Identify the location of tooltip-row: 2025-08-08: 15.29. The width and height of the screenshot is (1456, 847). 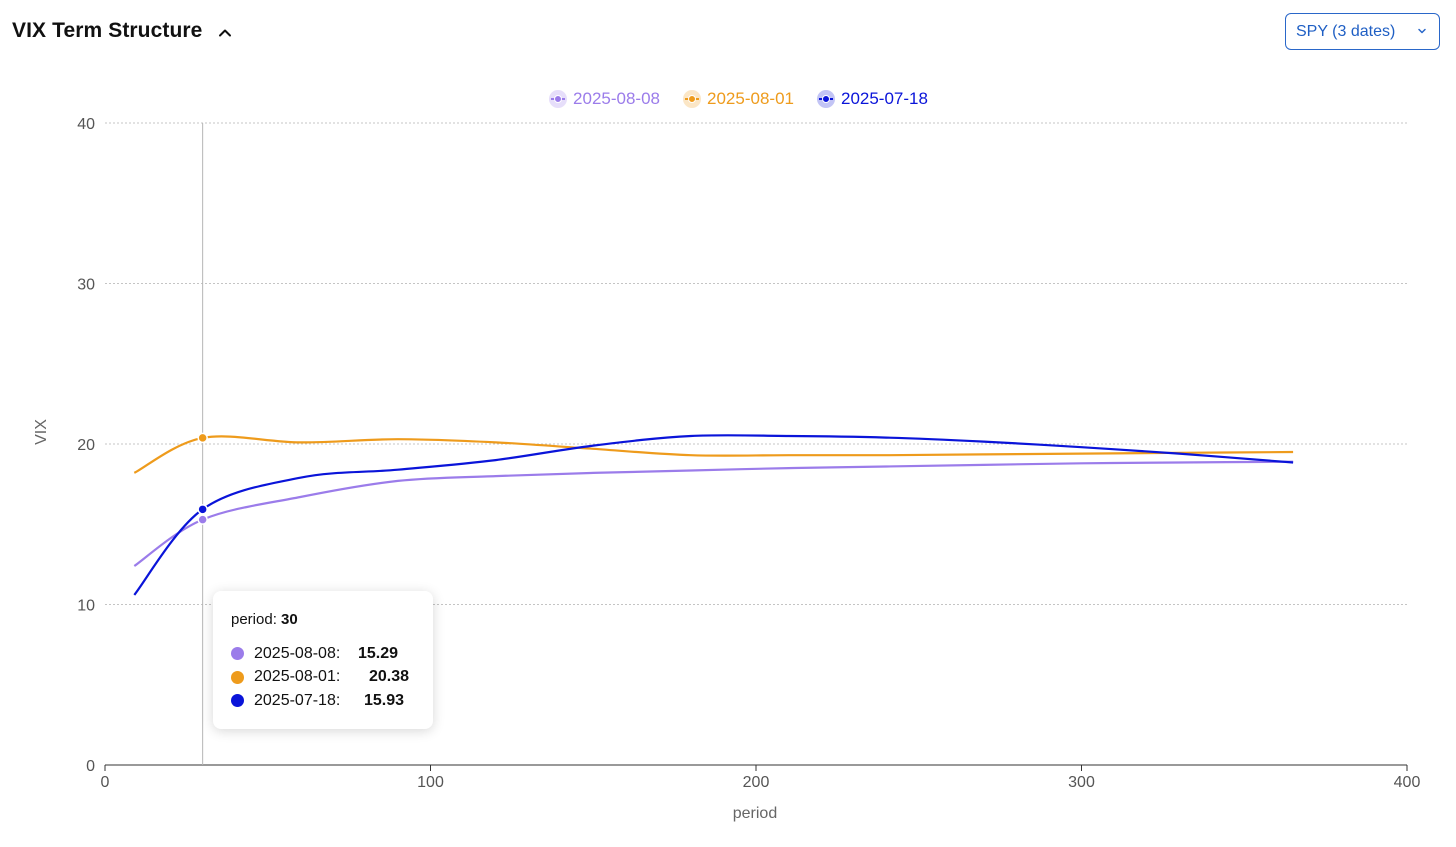
(323, 654).